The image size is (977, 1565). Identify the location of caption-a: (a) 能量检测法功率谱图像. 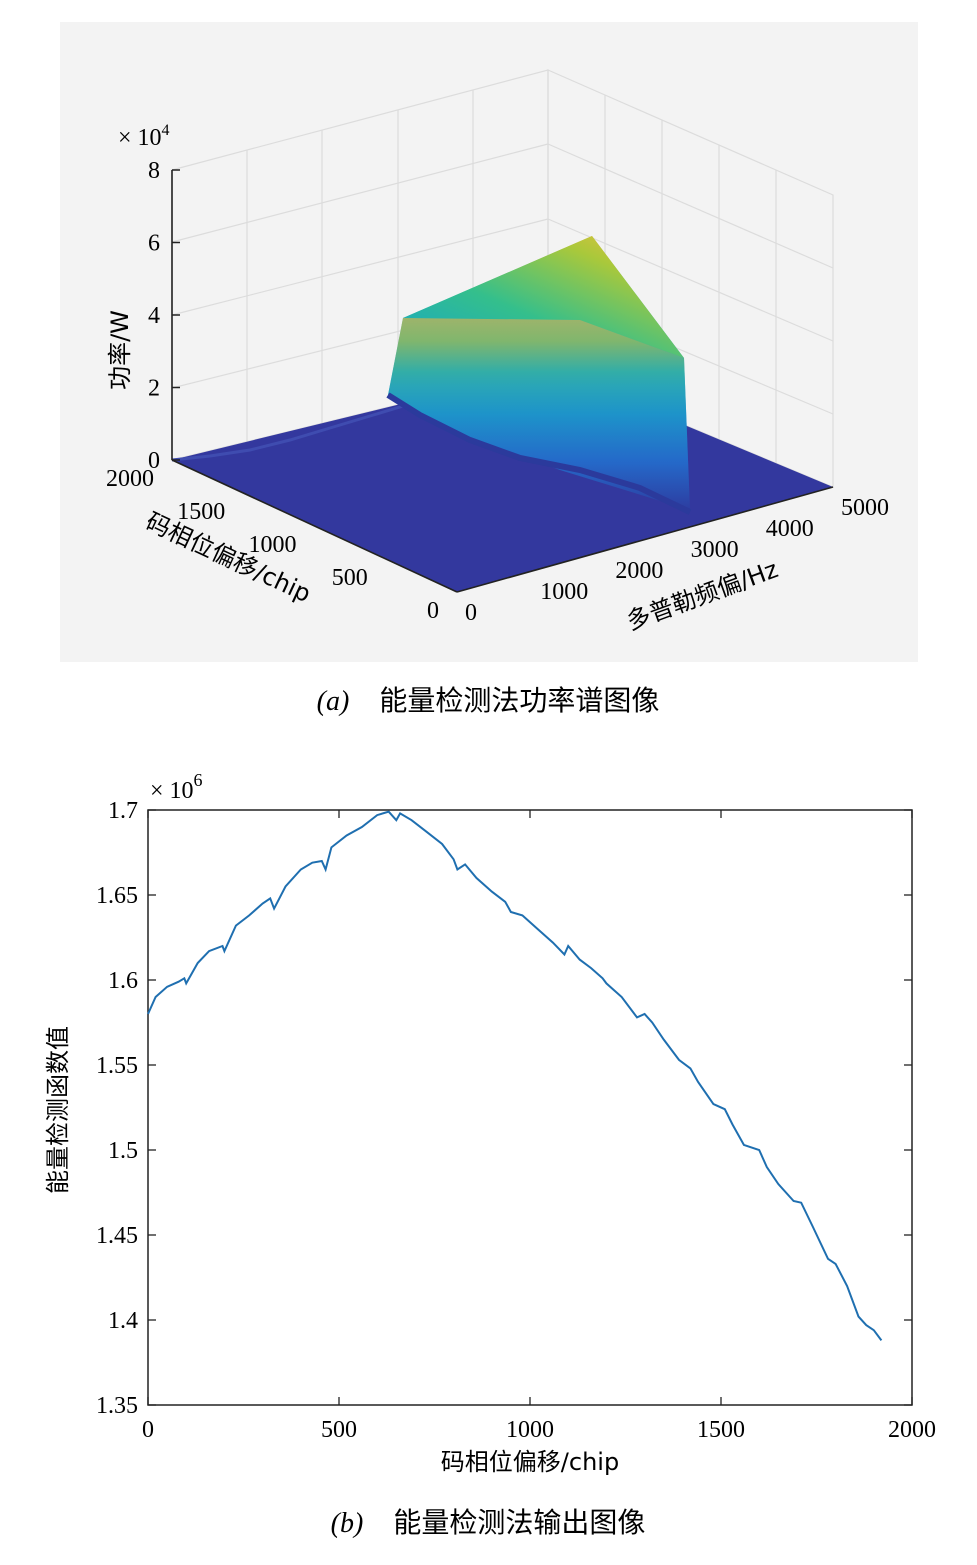
(488, 700).